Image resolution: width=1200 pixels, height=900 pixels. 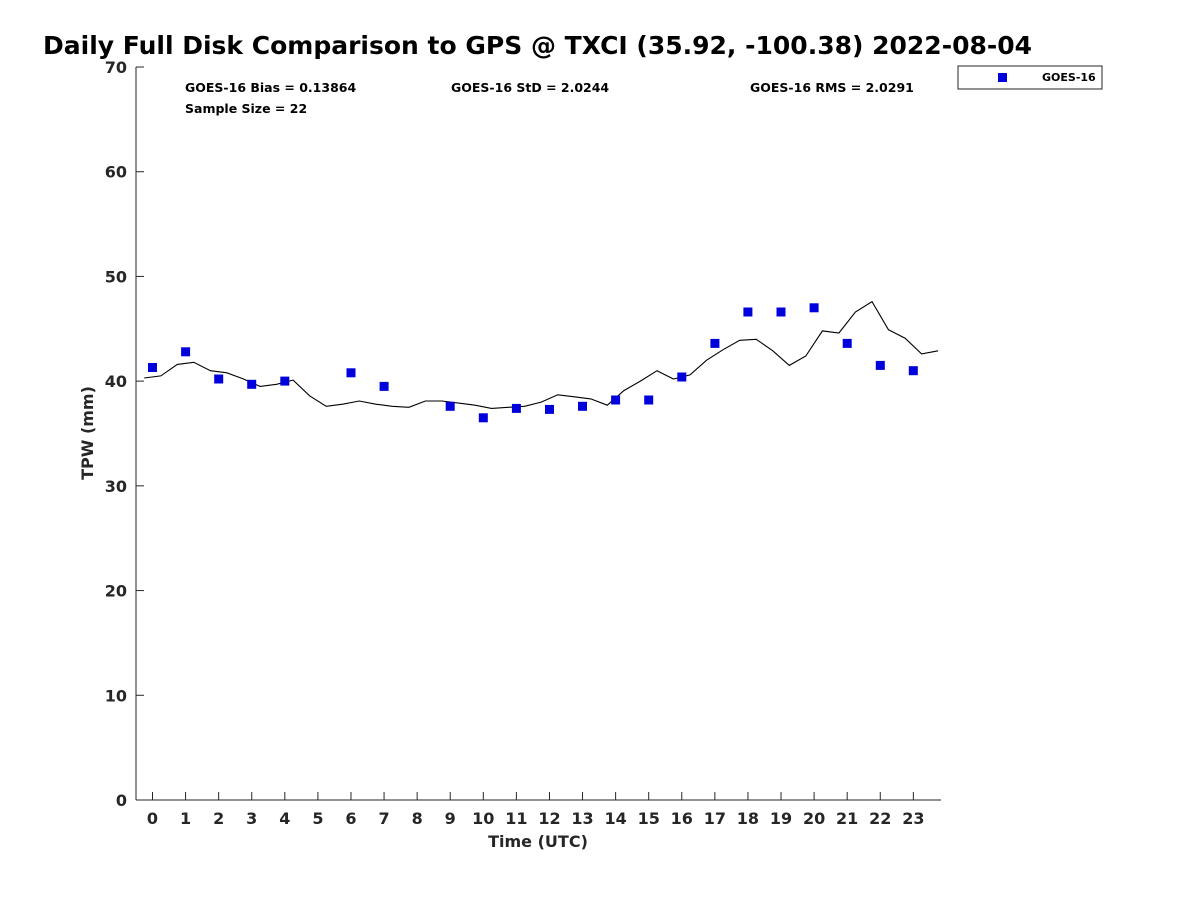 I want to click on x-tick-label: 1, so click(x=185, y=818).